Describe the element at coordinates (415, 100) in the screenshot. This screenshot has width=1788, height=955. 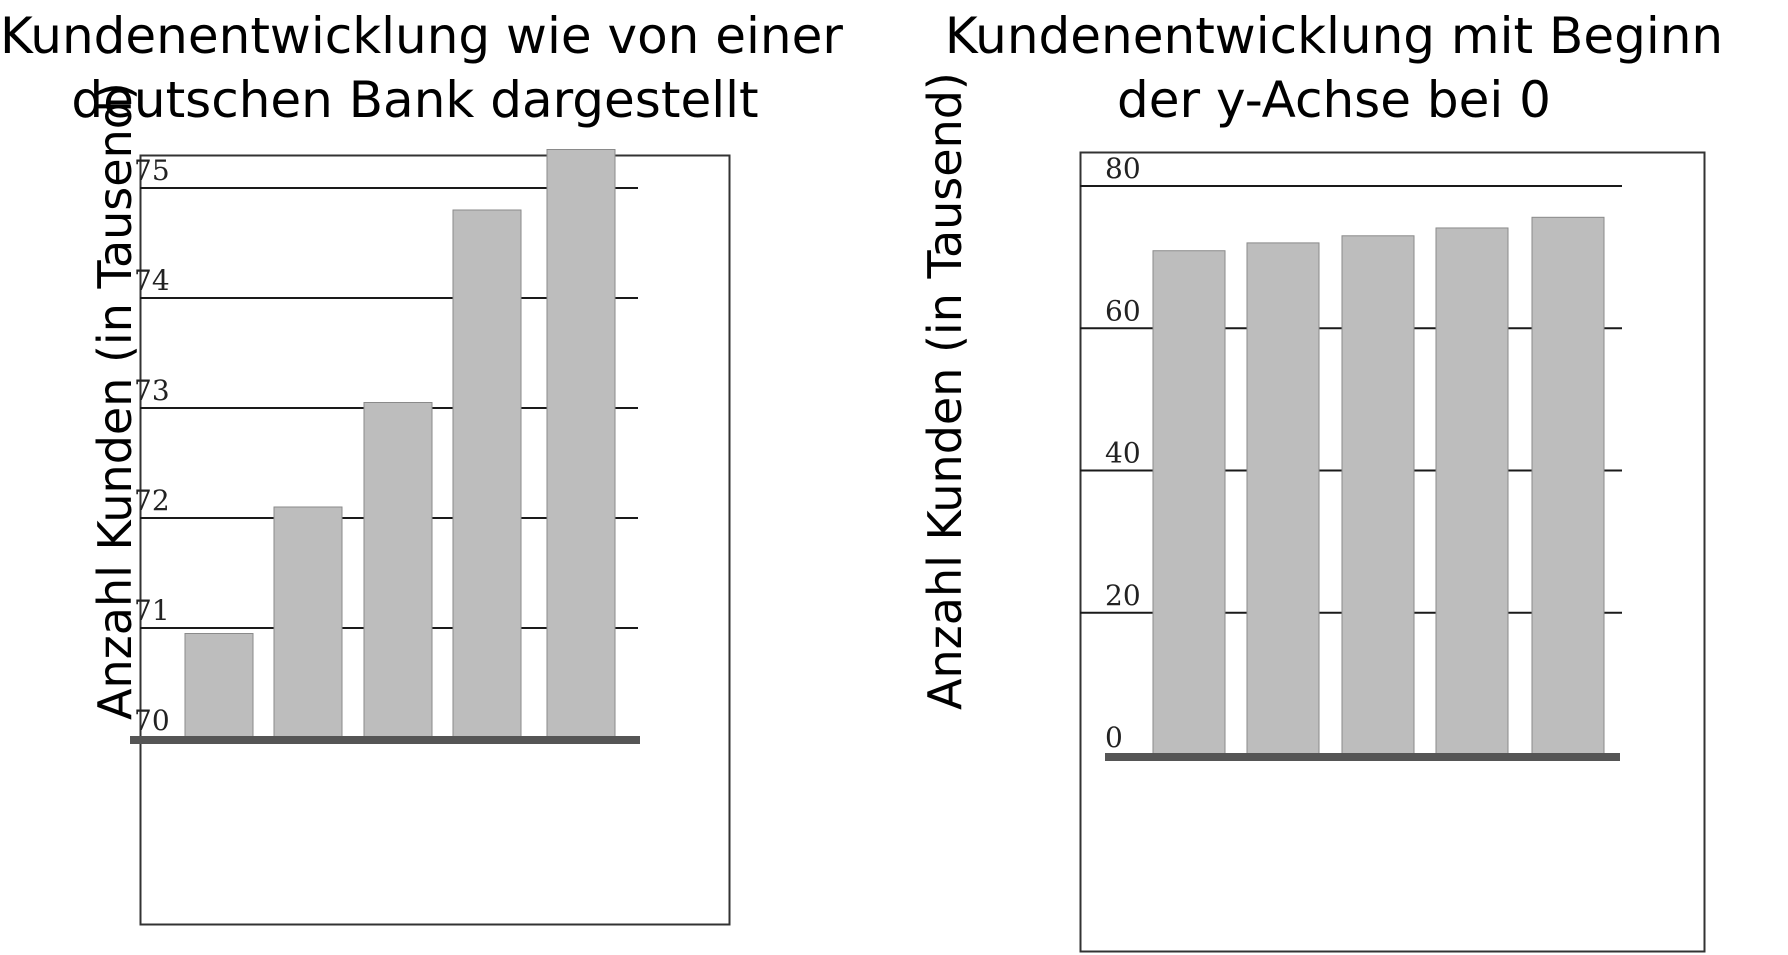
I see `chart-title-line-2: deutschen Bank dargestellt` at that location.